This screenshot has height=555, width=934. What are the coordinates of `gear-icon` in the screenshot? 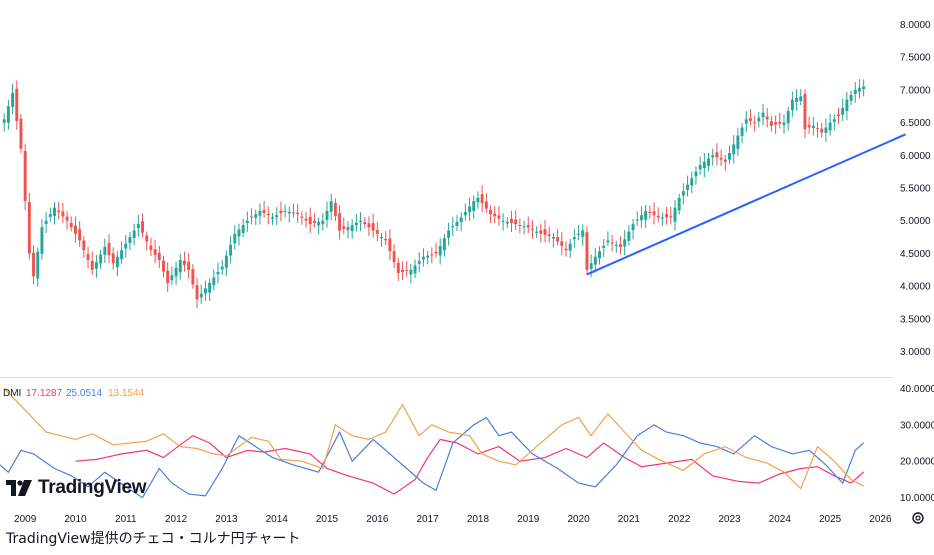 It's located at (918, 518).